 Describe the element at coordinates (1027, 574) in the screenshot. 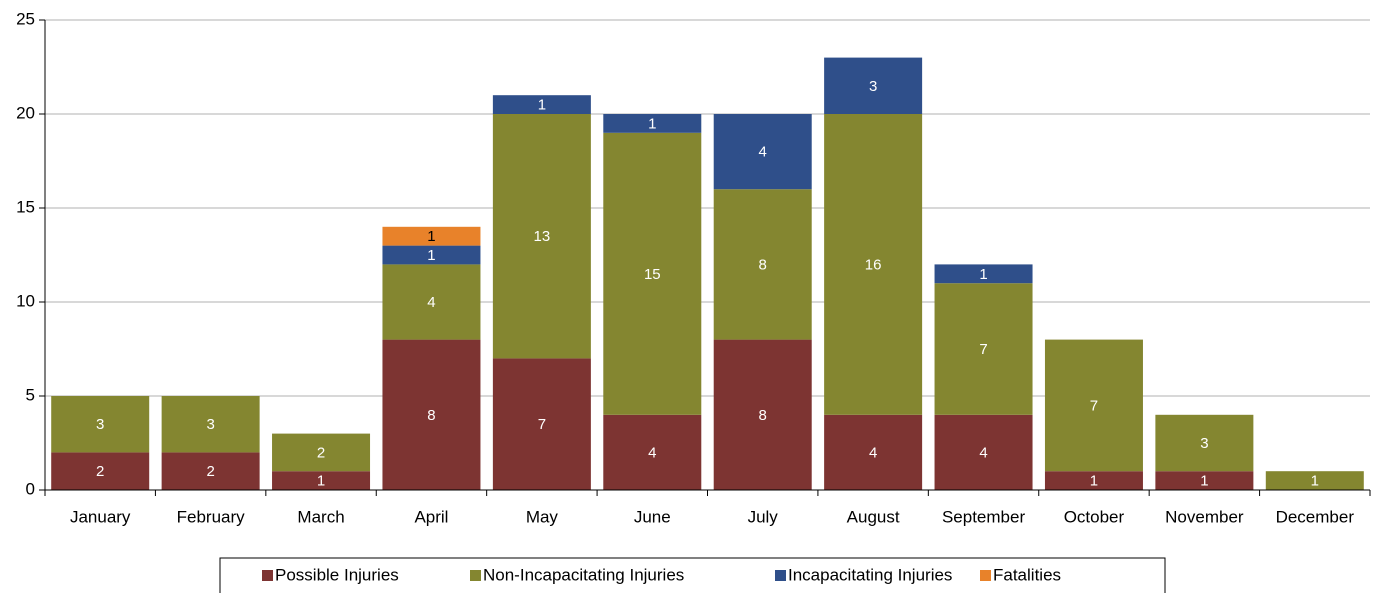

I see `legend-label: Fatalities` at that location.